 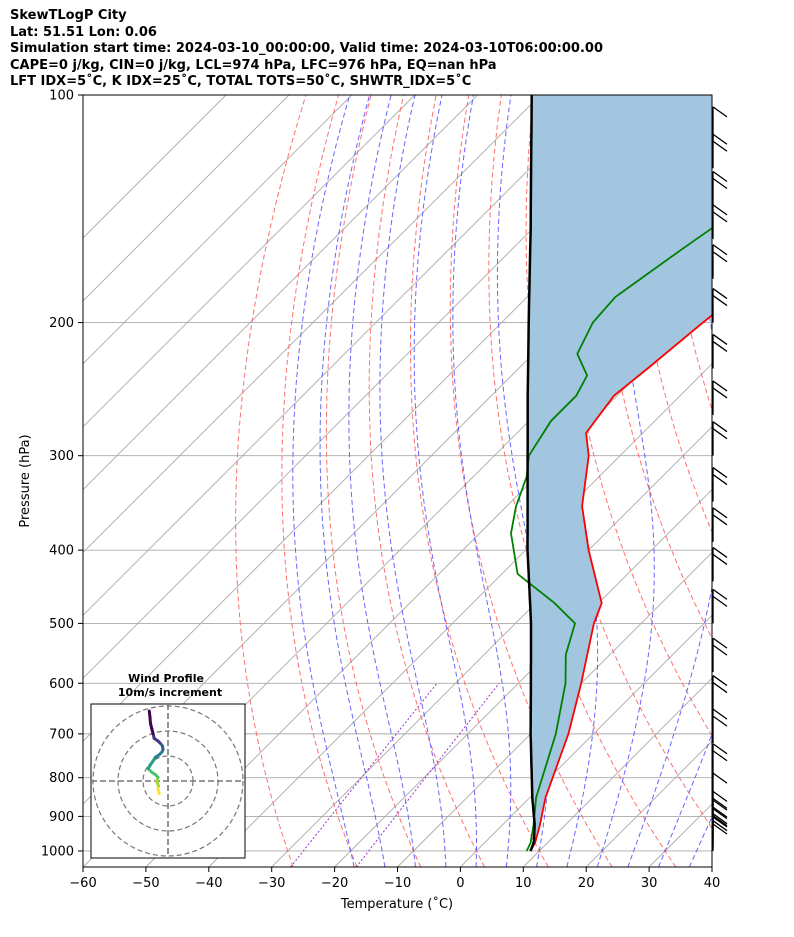 What do you see at coordinates (397, 883) in the screenshot?
I see `x-tick-label: −10` at bounding box center [397, 883].